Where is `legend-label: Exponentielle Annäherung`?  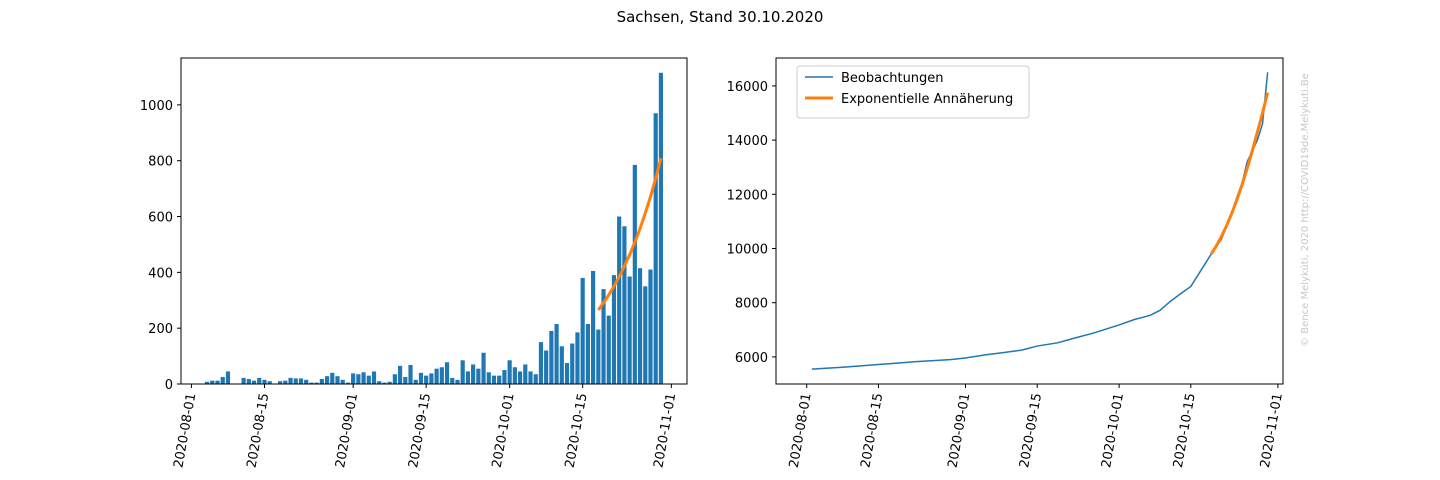 legend-label: Exponentielle Annäherung is located at coordinates (927, 99).